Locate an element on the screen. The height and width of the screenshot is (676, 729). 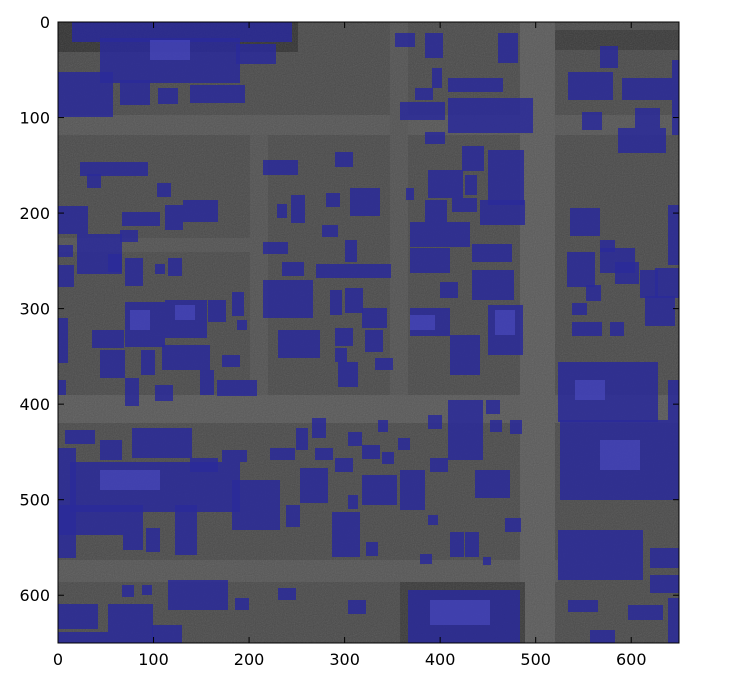
x-tick-label: 100 is located at coordinates (153, 659).